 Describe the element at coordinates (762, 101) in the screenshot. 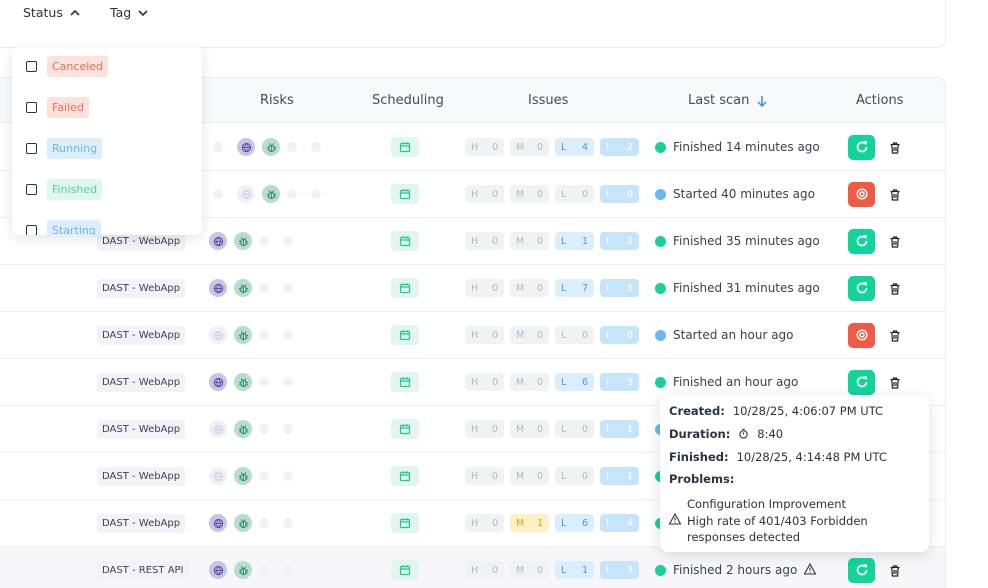

I see `sort-arrow-down-icon` at that location.